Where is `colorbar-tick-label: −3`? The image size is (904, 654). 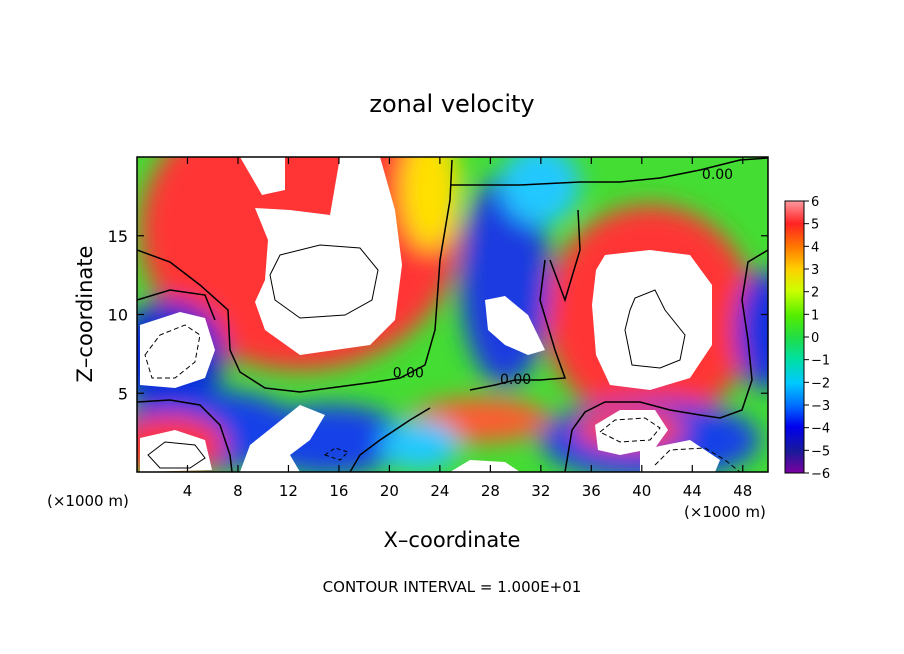
colorbar-tick-label: −3 is located at coordinates (820, 406).